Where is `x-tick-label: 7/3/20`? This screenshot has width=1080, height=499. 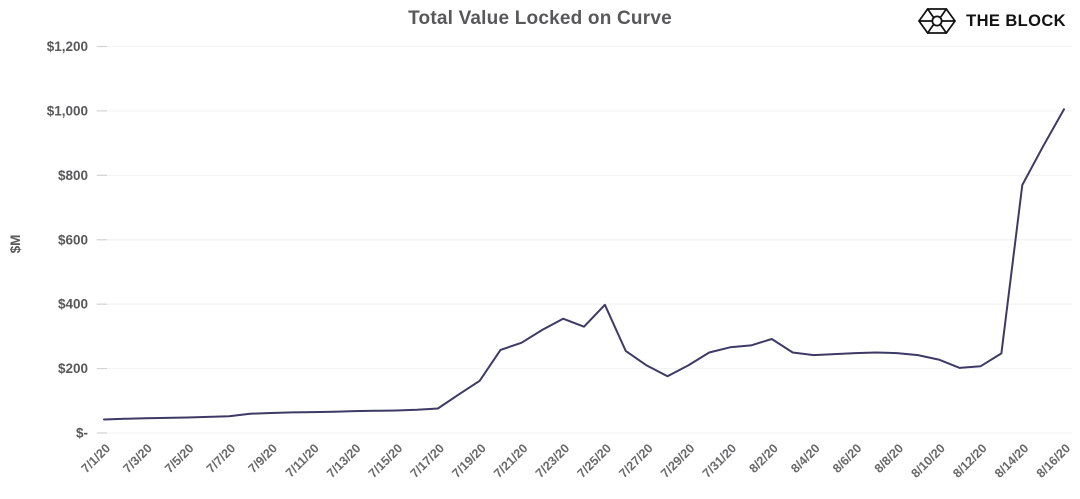 x-tick-label: 7/3/20 is located at coordinates (137, 458).